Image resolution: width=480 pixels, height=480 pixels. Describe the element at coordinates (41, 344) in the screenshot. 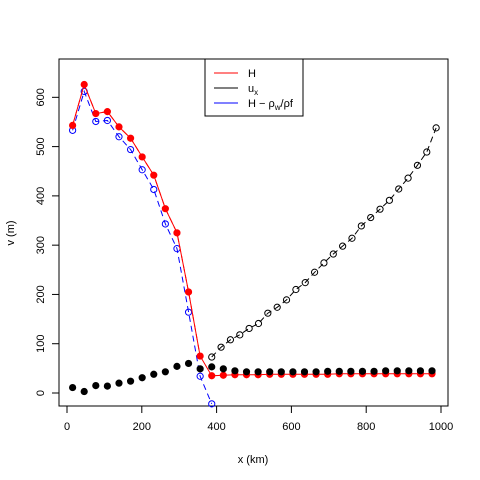

I see `y-tick-label: 100` at that location.